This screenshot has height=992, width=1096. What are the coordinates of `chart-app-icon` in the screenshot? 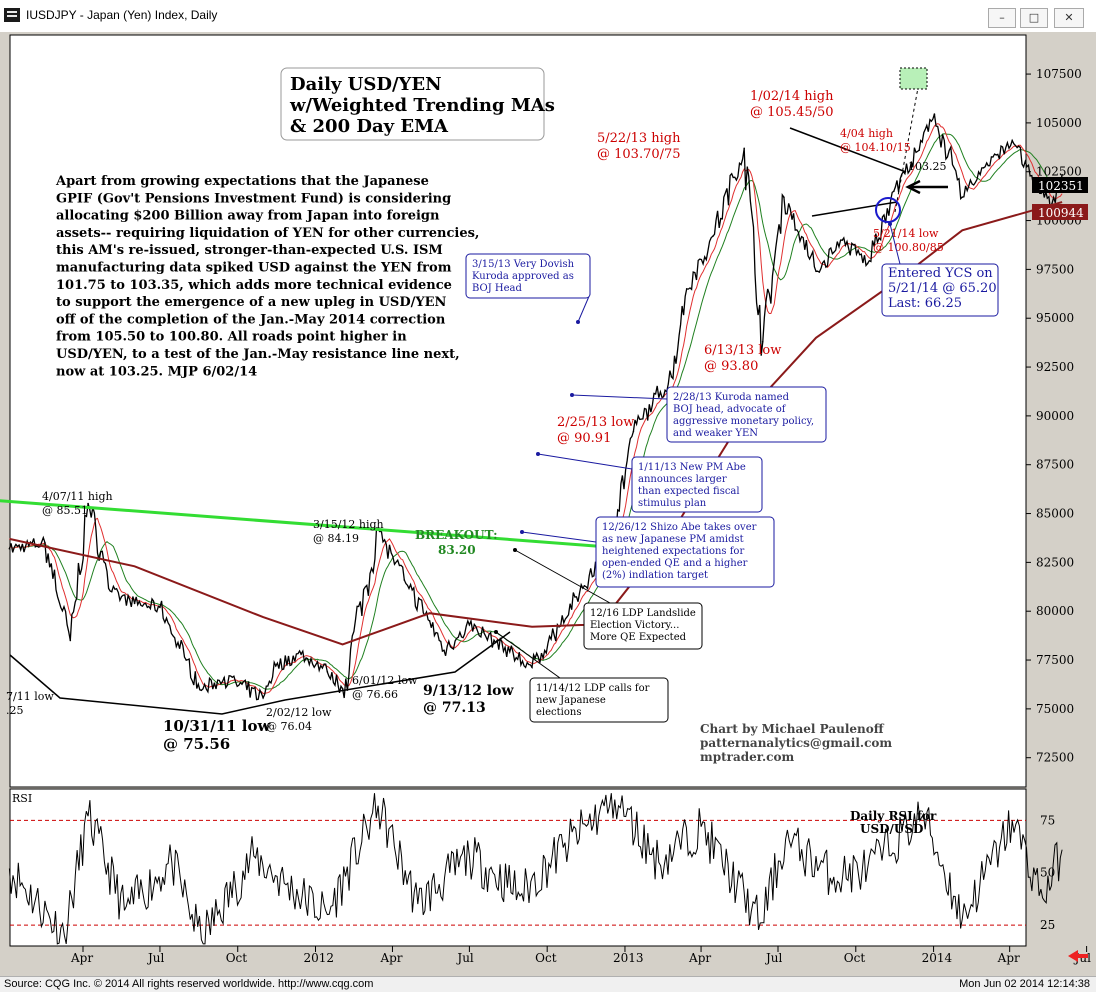 It's located at (12, 15).